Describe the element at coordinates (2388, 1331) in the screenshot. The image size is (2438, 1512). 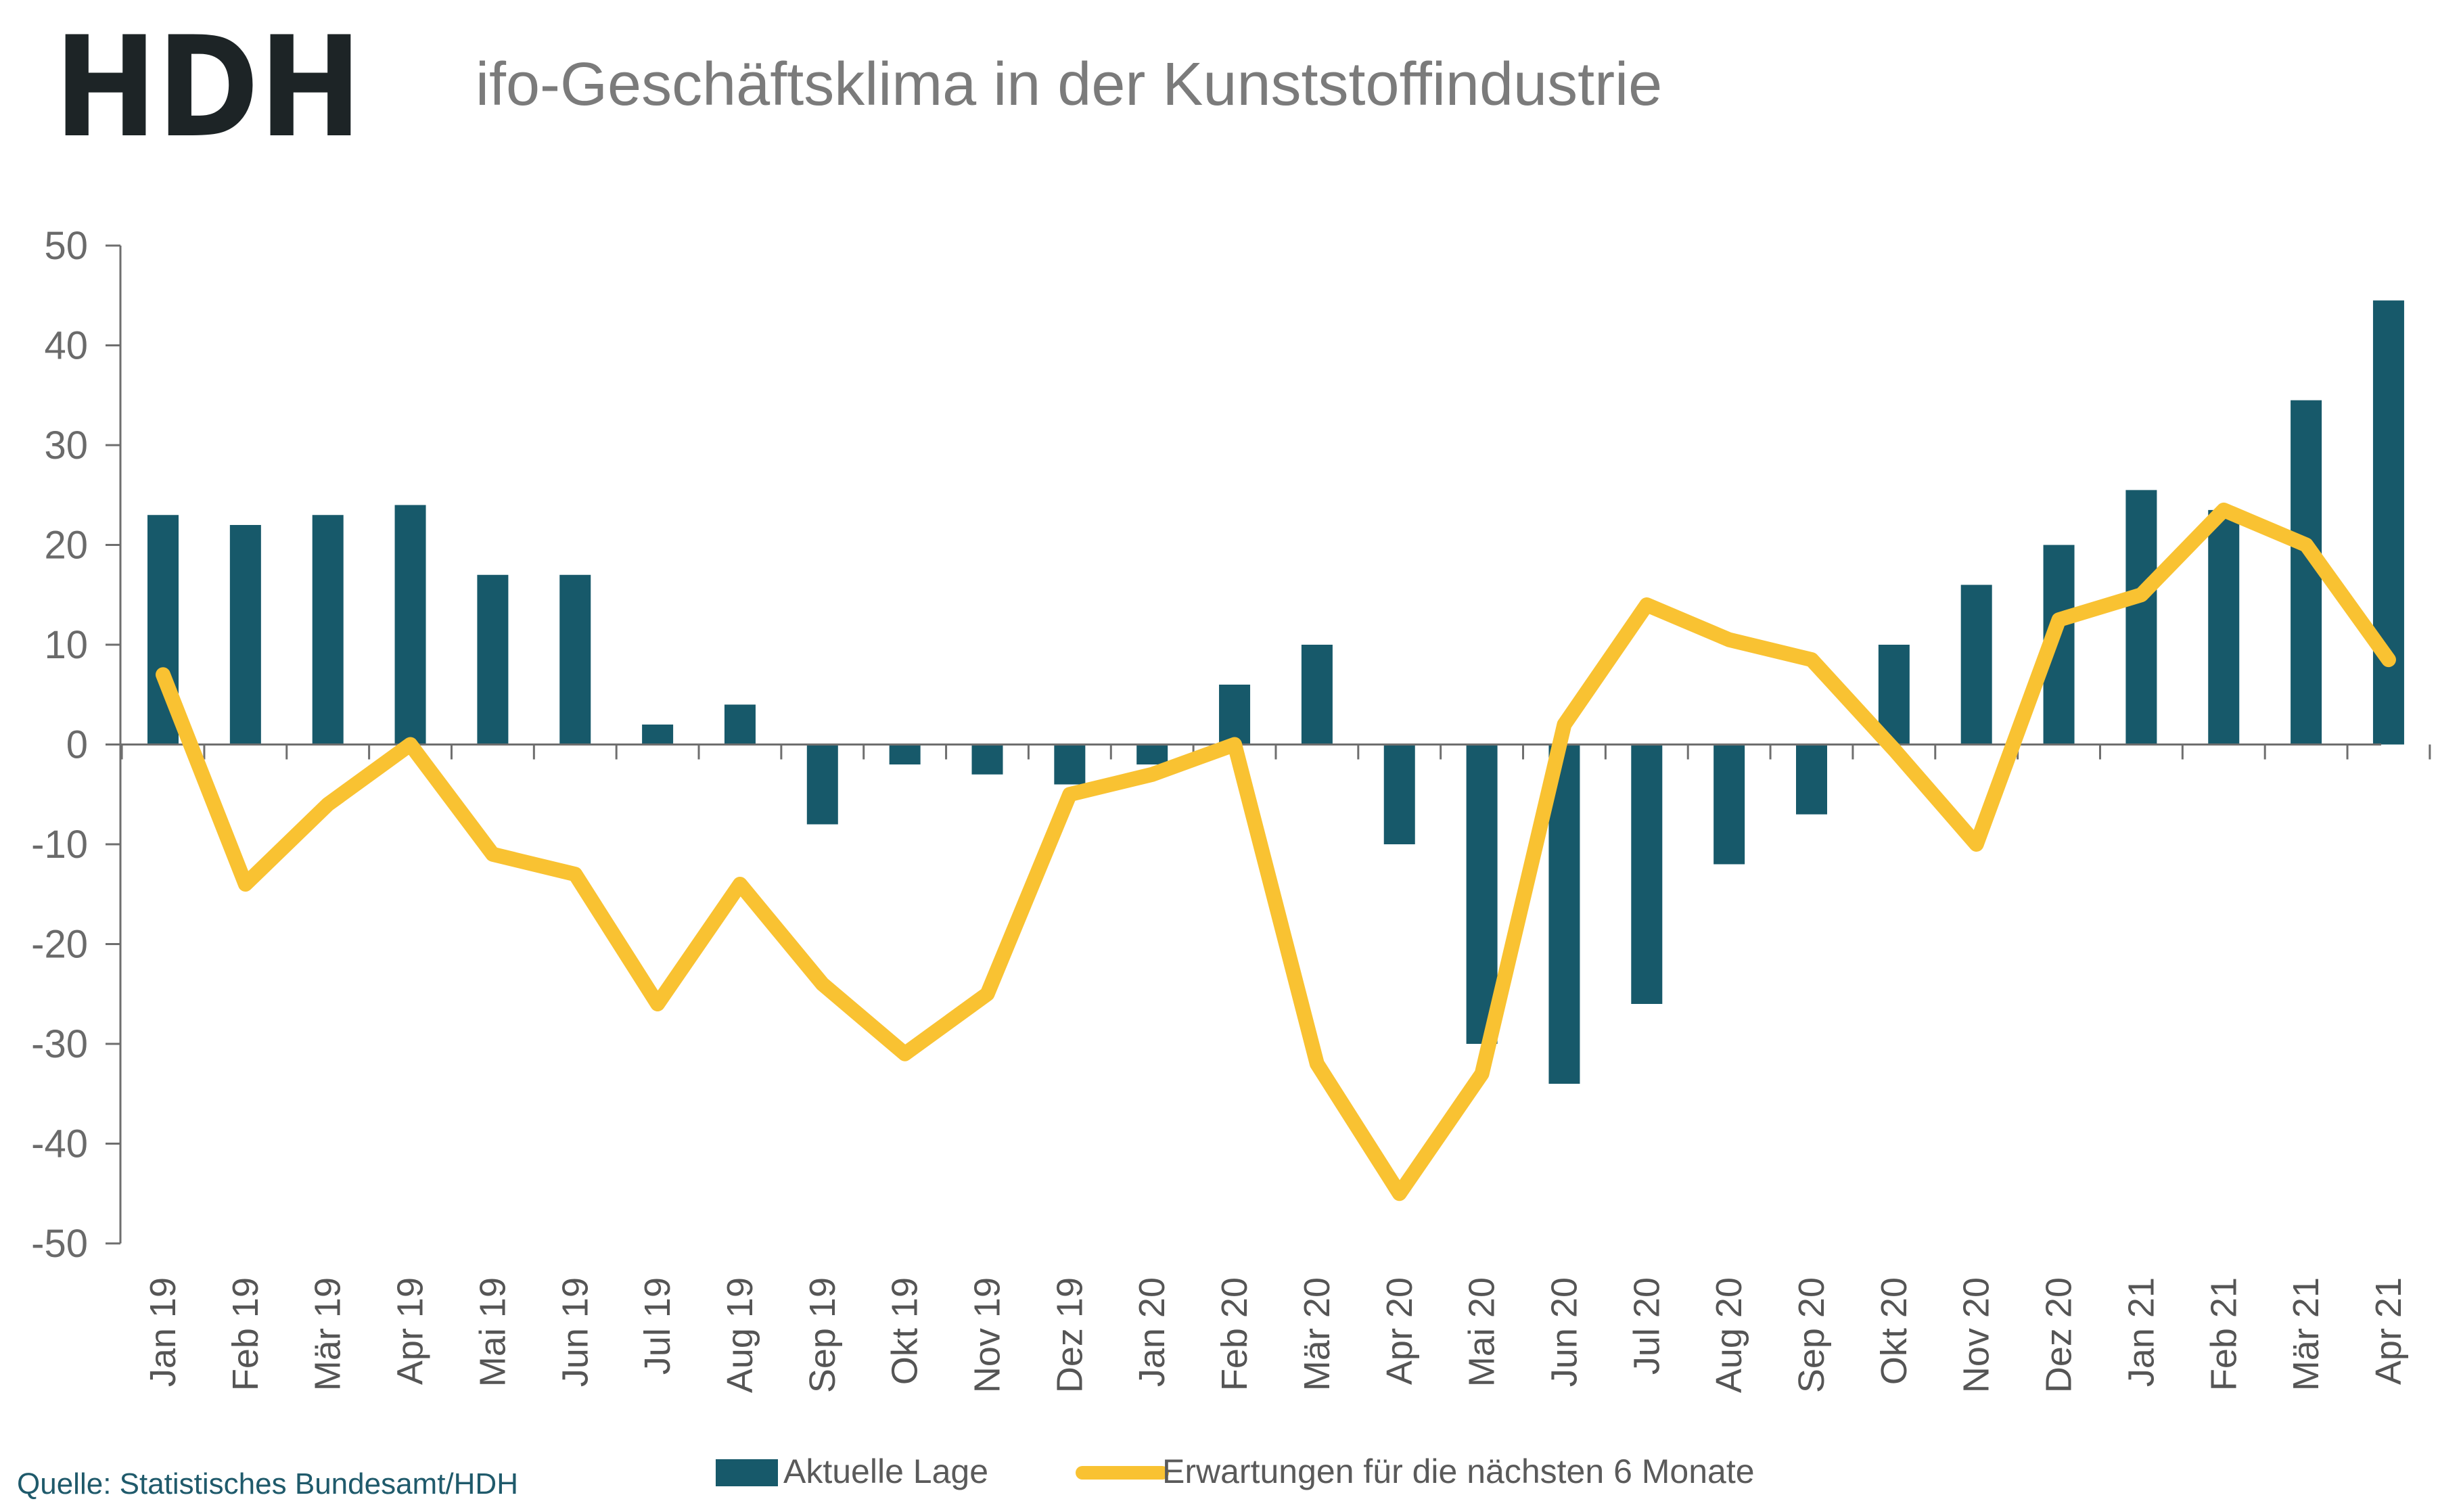
I see `x-tick-label: Apr 21` at that location.